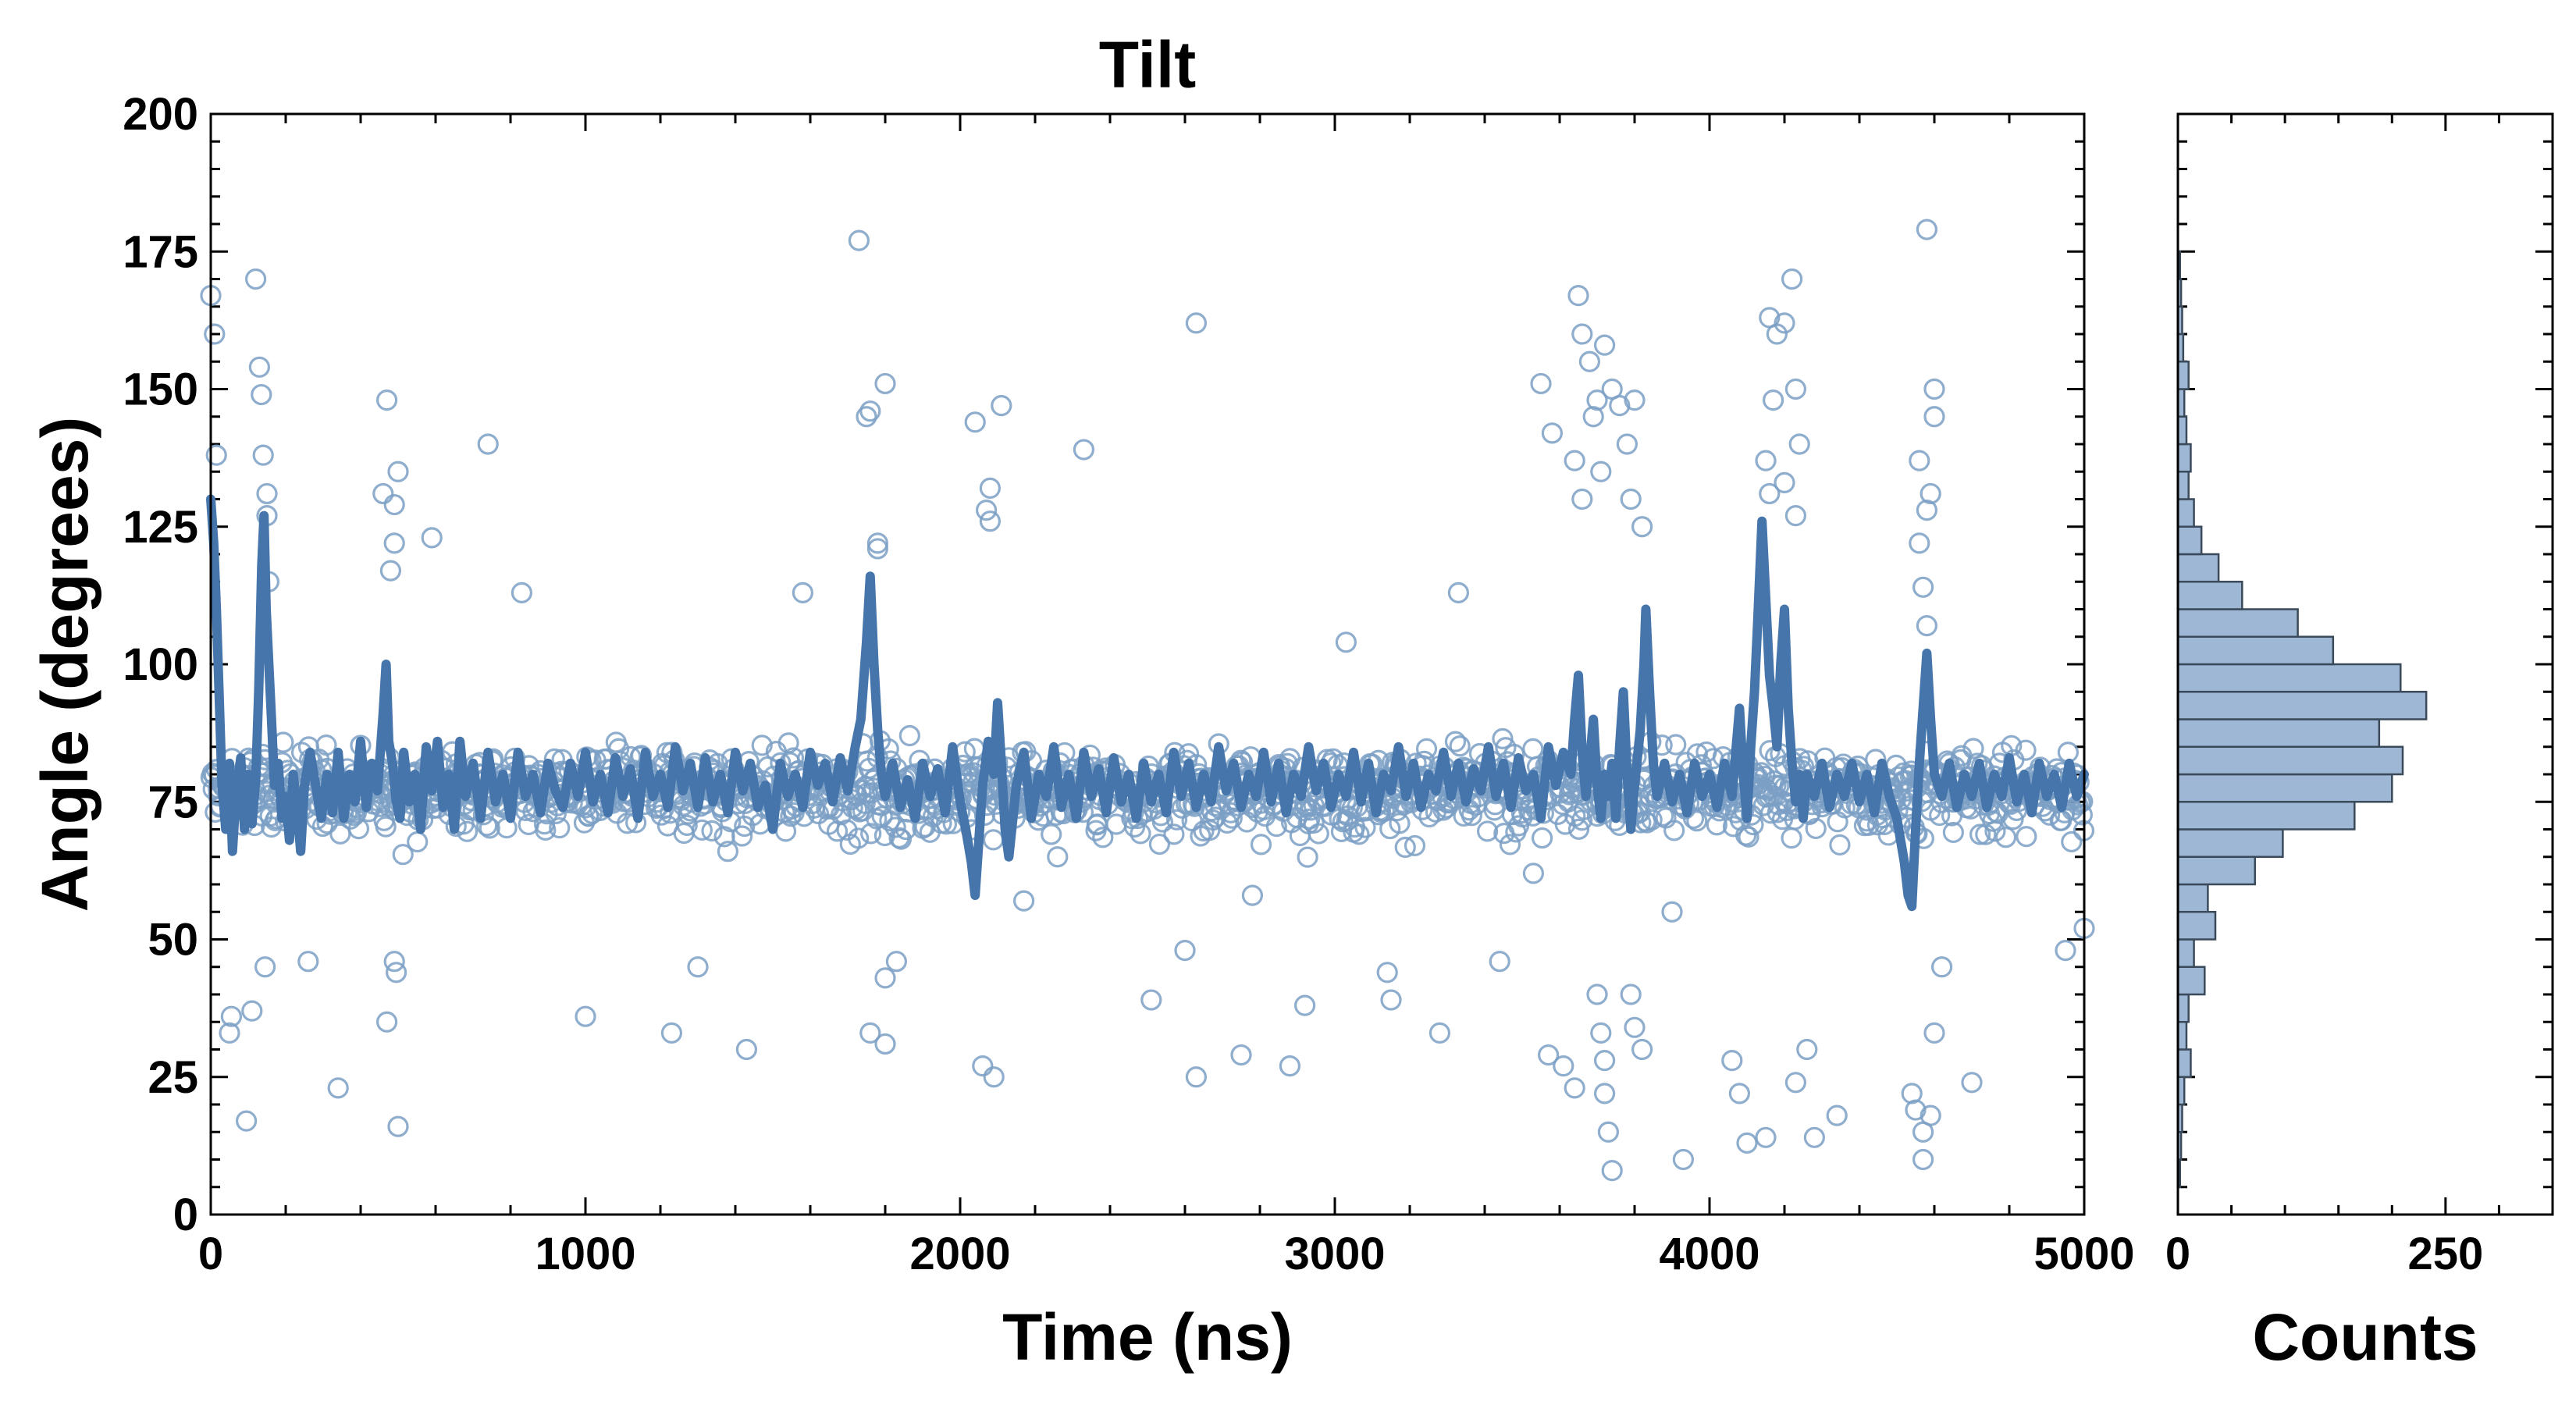 This screenshot has height=1405, width=2576. I want to click on y-tick-label: 50, so click(173, 941).